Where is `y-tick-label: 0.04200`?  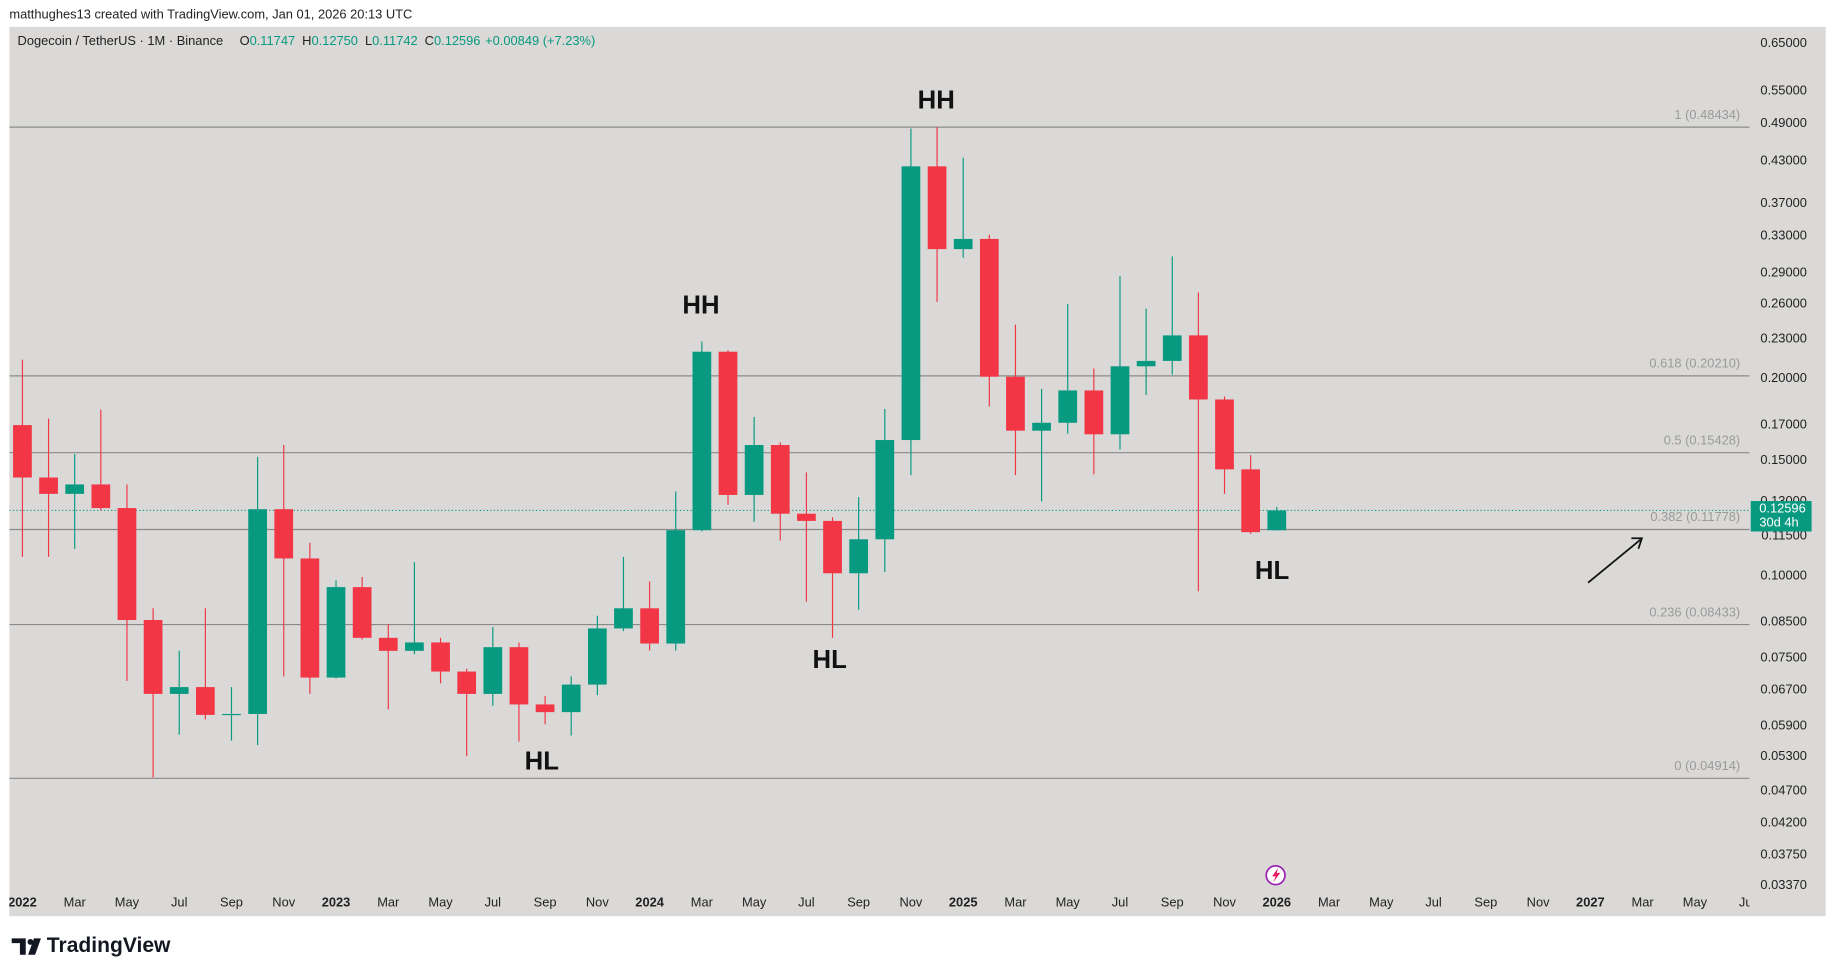 y-tick-label: 0.04200 is located at coordinates (1783, 821).